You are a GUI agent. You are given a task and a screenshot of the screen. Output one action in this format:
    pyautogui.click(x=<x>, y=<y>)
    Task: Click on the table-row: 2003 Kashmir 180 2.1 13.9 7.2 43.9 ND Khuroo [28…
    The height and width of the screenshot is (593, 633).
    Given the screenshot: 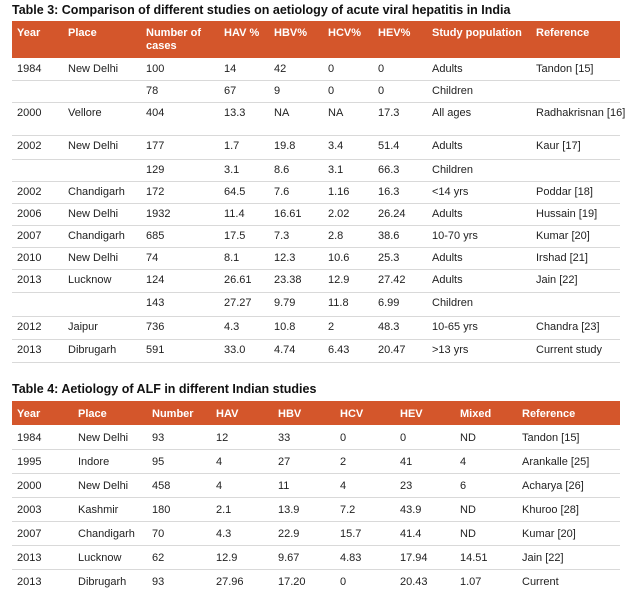 What is the action you would take?
    pyautogui.click(x=316, y=509)
    